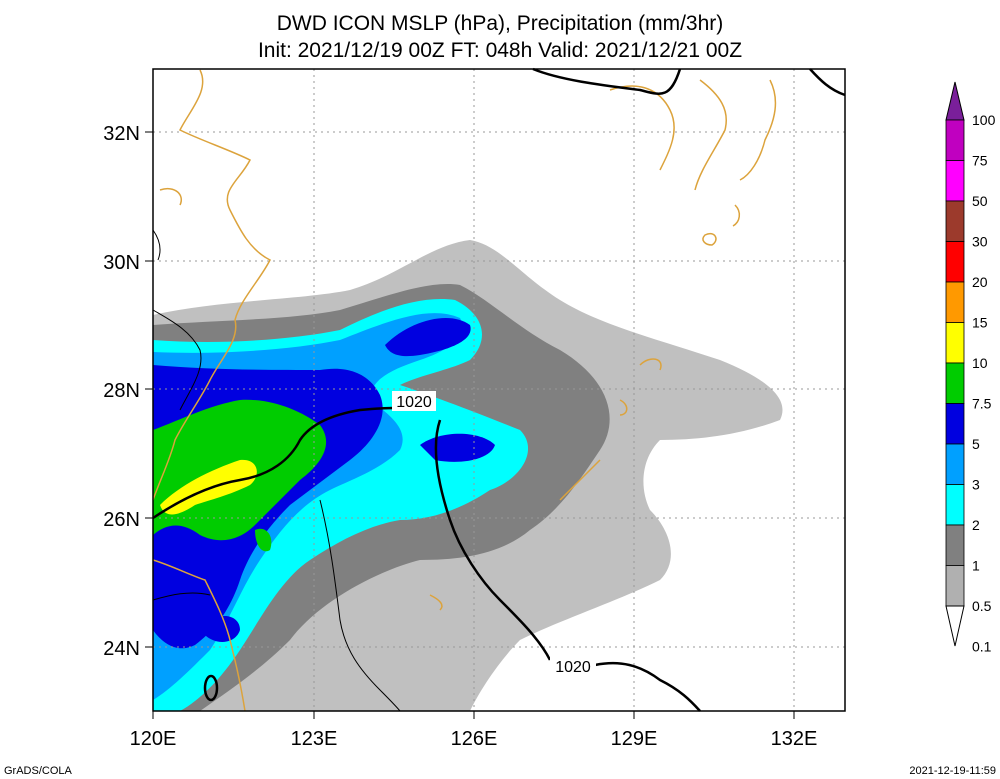 This screenshot has width=1000, height=779. Describe the element at coordinates (982, 647) in the screenshot. I see `colorbar-label: 0.1` at that location.